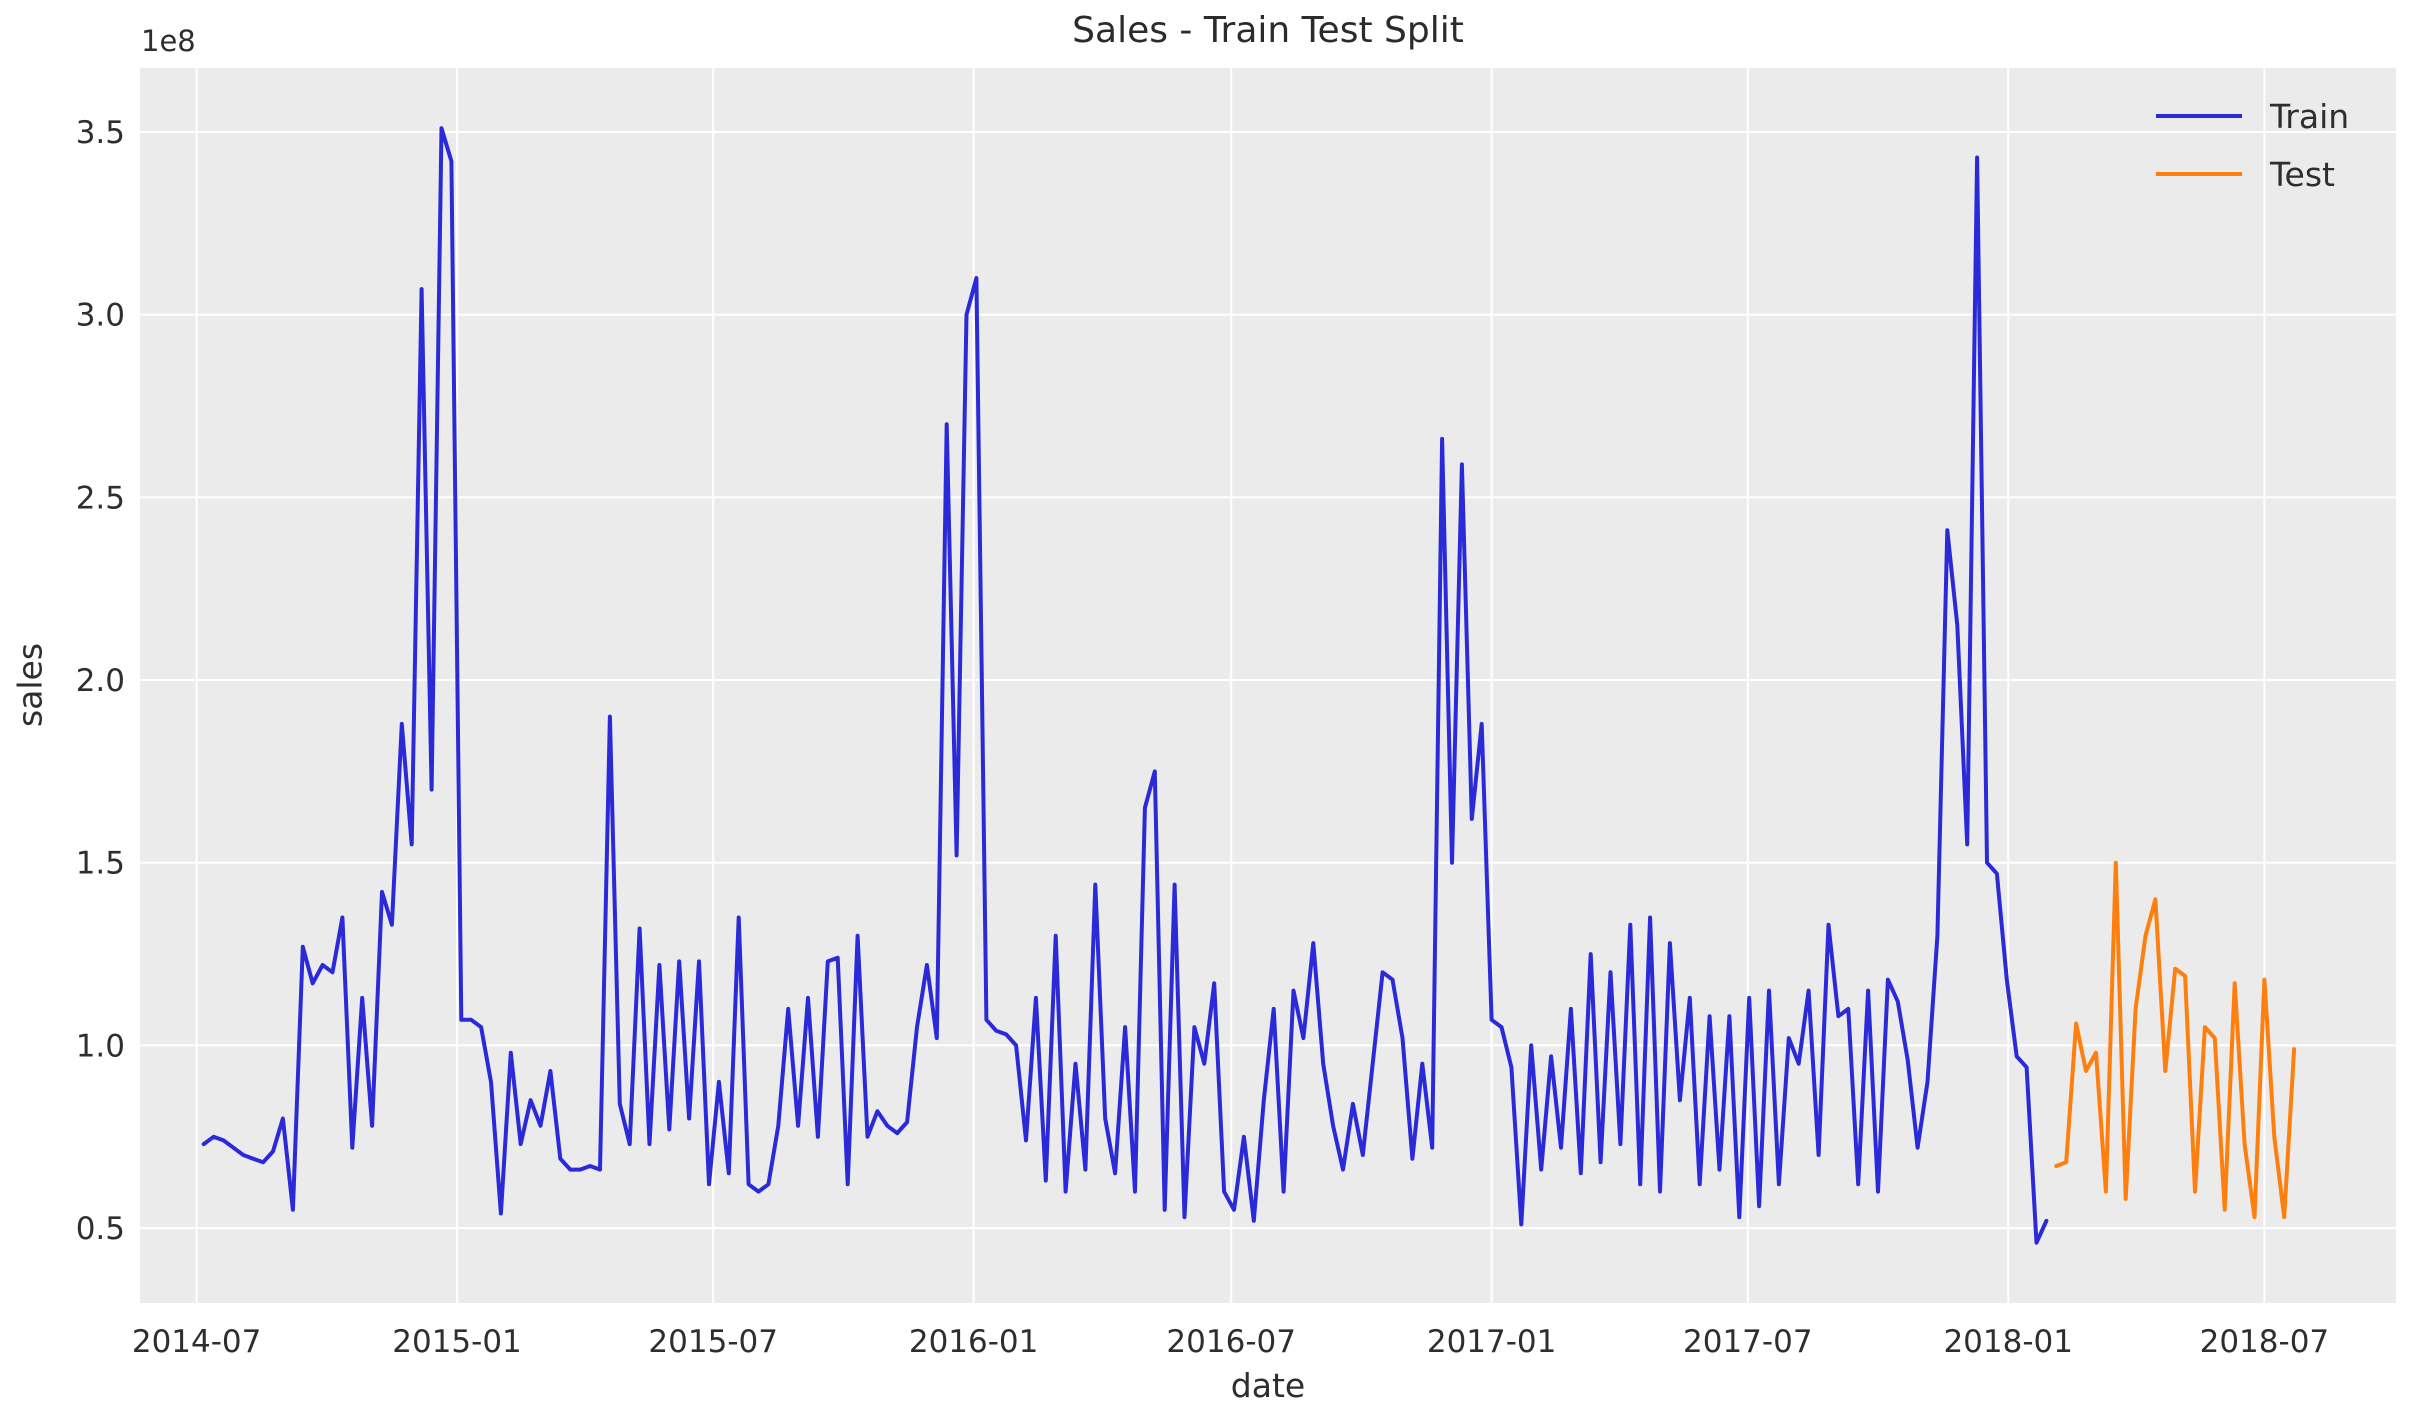  What do you see at coordinates (100, 864) in the screenshot?
I see `y-tick-label: 1.5` at bounding box center [100, 864].